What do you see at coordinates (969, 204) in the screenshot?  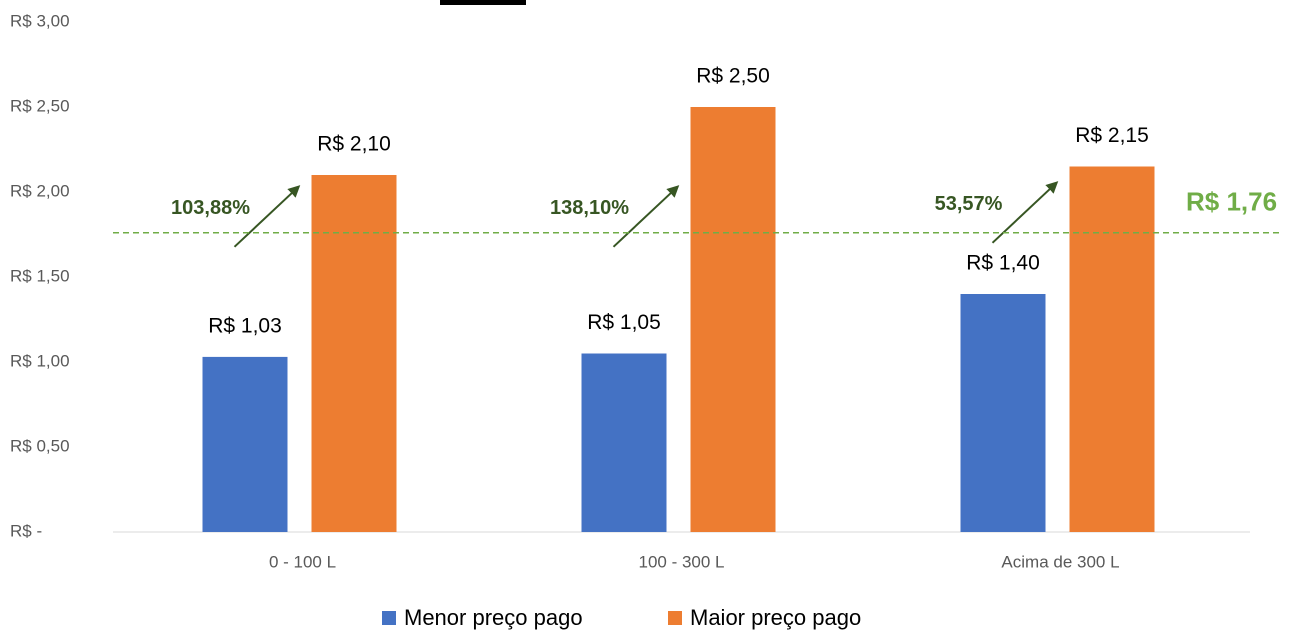 I see `annotation: 53,57%` at bounding box center [969, 204].